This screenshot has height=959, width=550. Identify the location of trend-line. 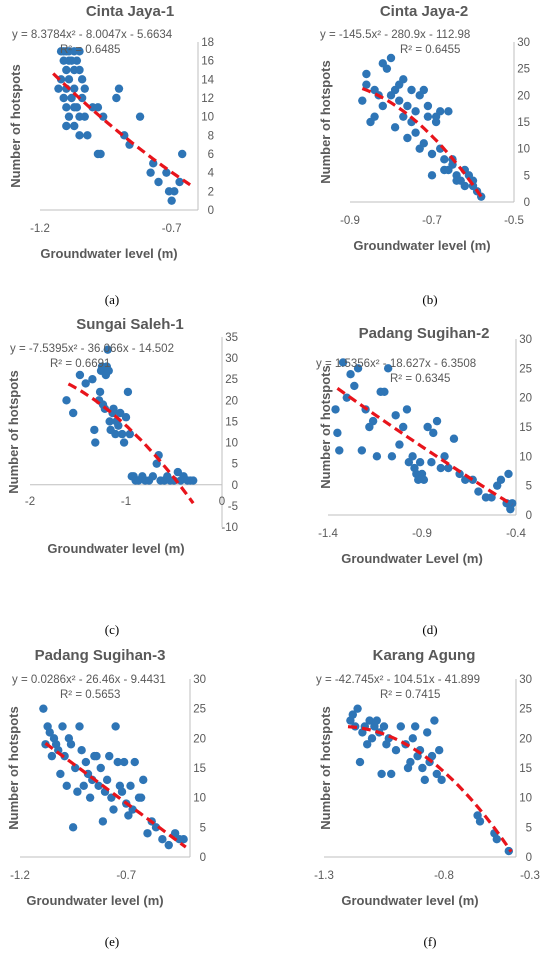
(115, 795).